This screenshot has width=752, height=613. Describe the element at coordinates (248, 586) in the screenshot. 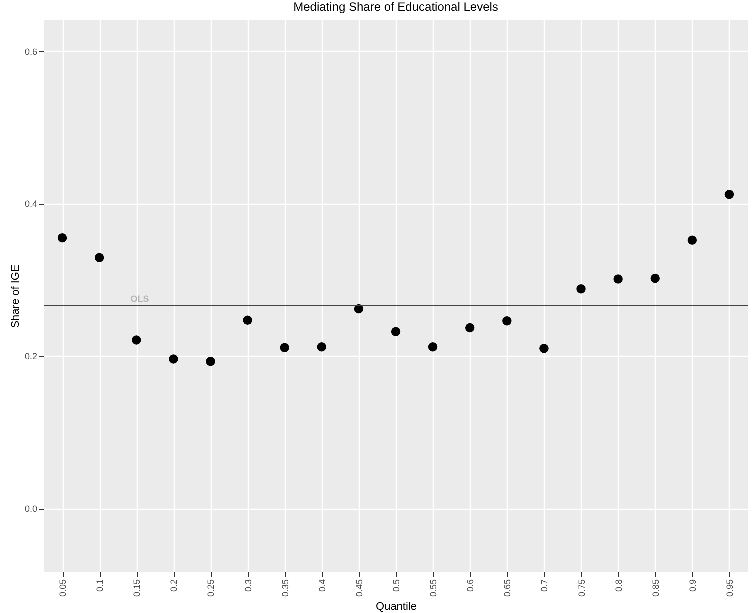

I see `x-tick-label: 0.3` at that location.